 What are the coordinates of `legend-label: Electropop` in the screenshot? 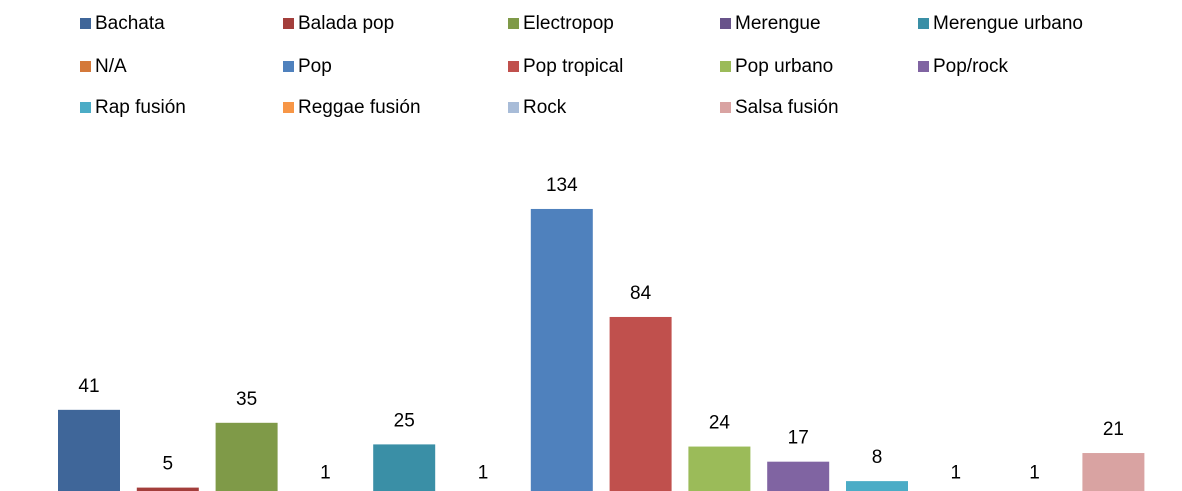 It's located at (568, 23).